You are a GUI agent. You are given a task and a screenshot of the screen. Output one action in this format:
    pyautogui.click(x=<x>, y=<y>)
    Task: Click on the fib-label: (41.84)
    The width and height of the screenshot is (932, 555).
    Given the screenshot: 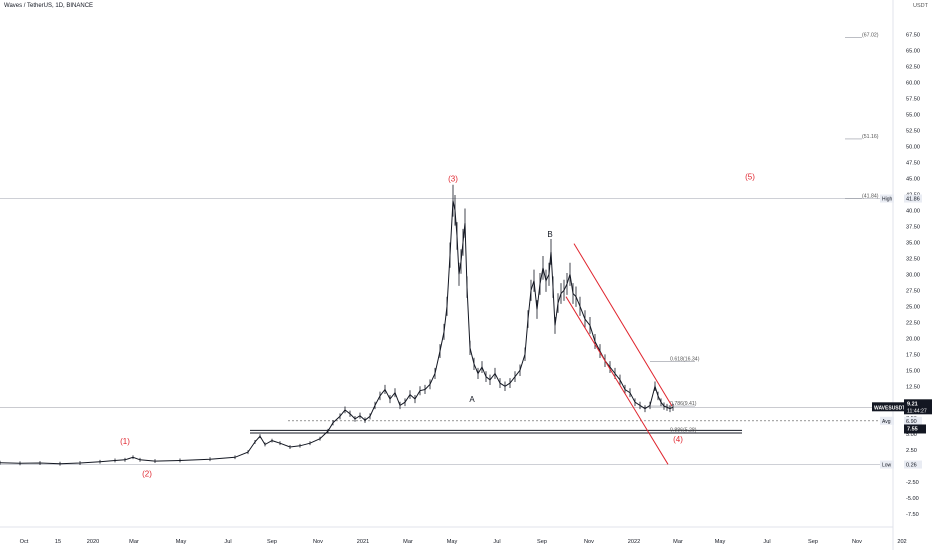 What is the action you would take?
    pyautogui.click(x=870, y=197)
    